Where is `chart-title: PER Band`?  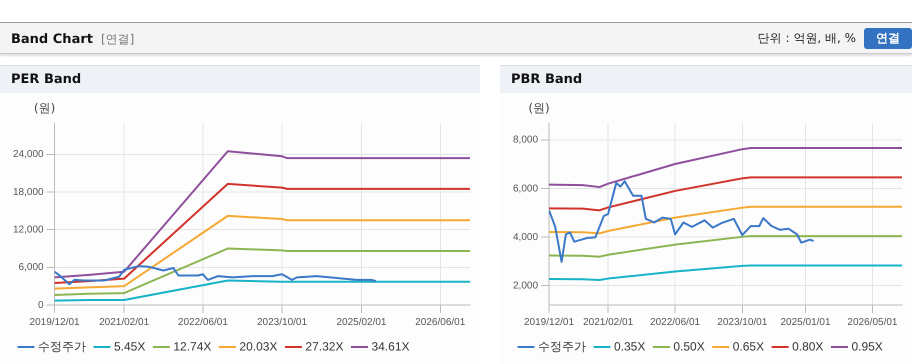 chart-title: PER Band is located at coordinates (240, 79).